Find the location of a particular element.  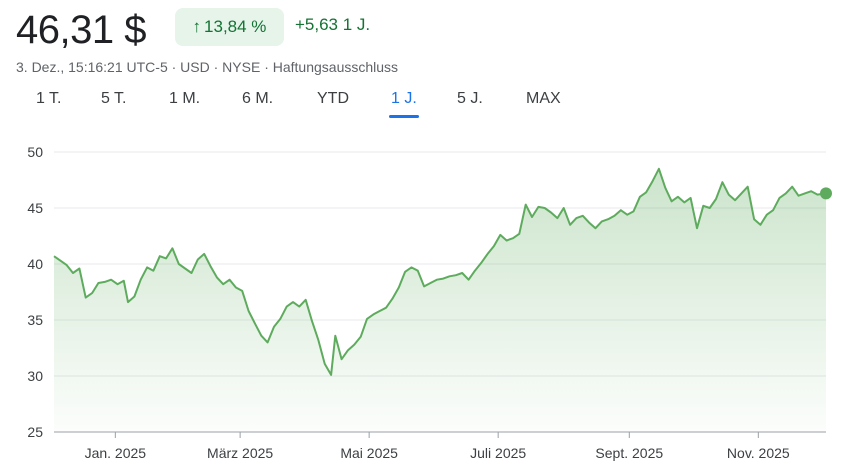

change-percent-badge: ↑ 13,84 % is located at coordinates (229, 27).